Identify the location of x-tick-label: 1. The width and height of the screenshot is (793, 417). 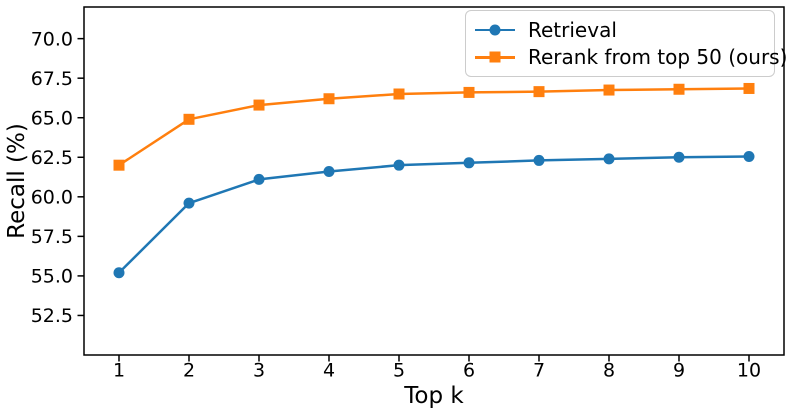
(119, 371).